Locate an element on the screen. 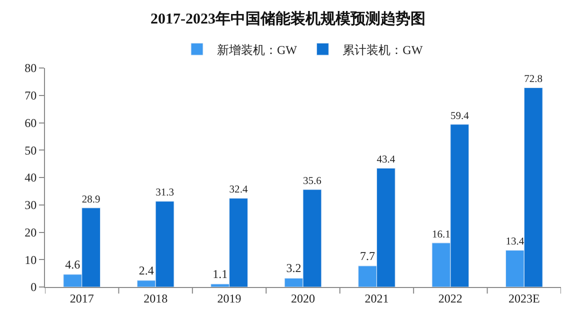 This screenshot has width=576, height=327. data-label: 28.9 is located at coordinates (91, 200).